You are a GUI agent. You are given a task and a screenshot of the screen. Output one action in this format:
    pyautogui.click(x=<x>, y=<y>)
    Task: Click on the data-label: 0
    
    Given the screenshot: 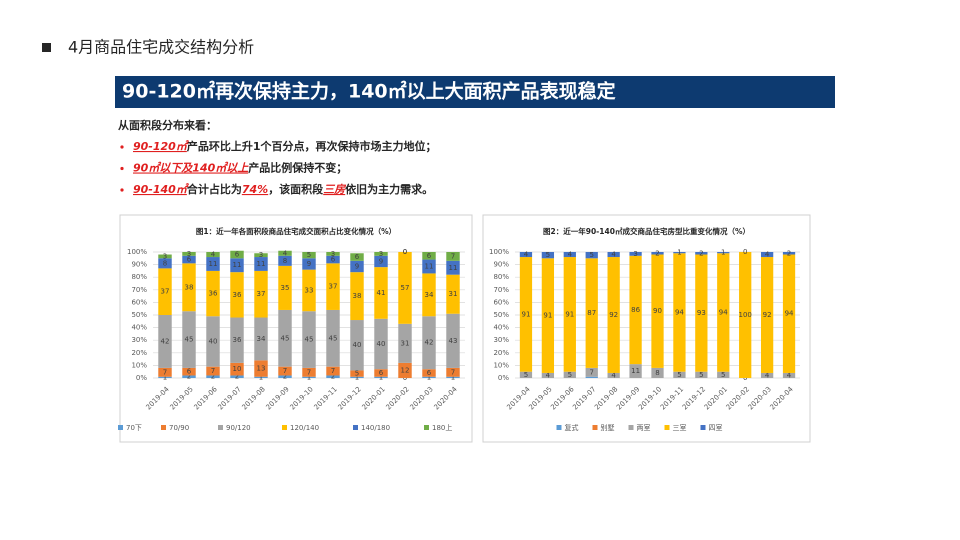 What is the action you would take?
    pyautogui.click(x=405, y=252)
    